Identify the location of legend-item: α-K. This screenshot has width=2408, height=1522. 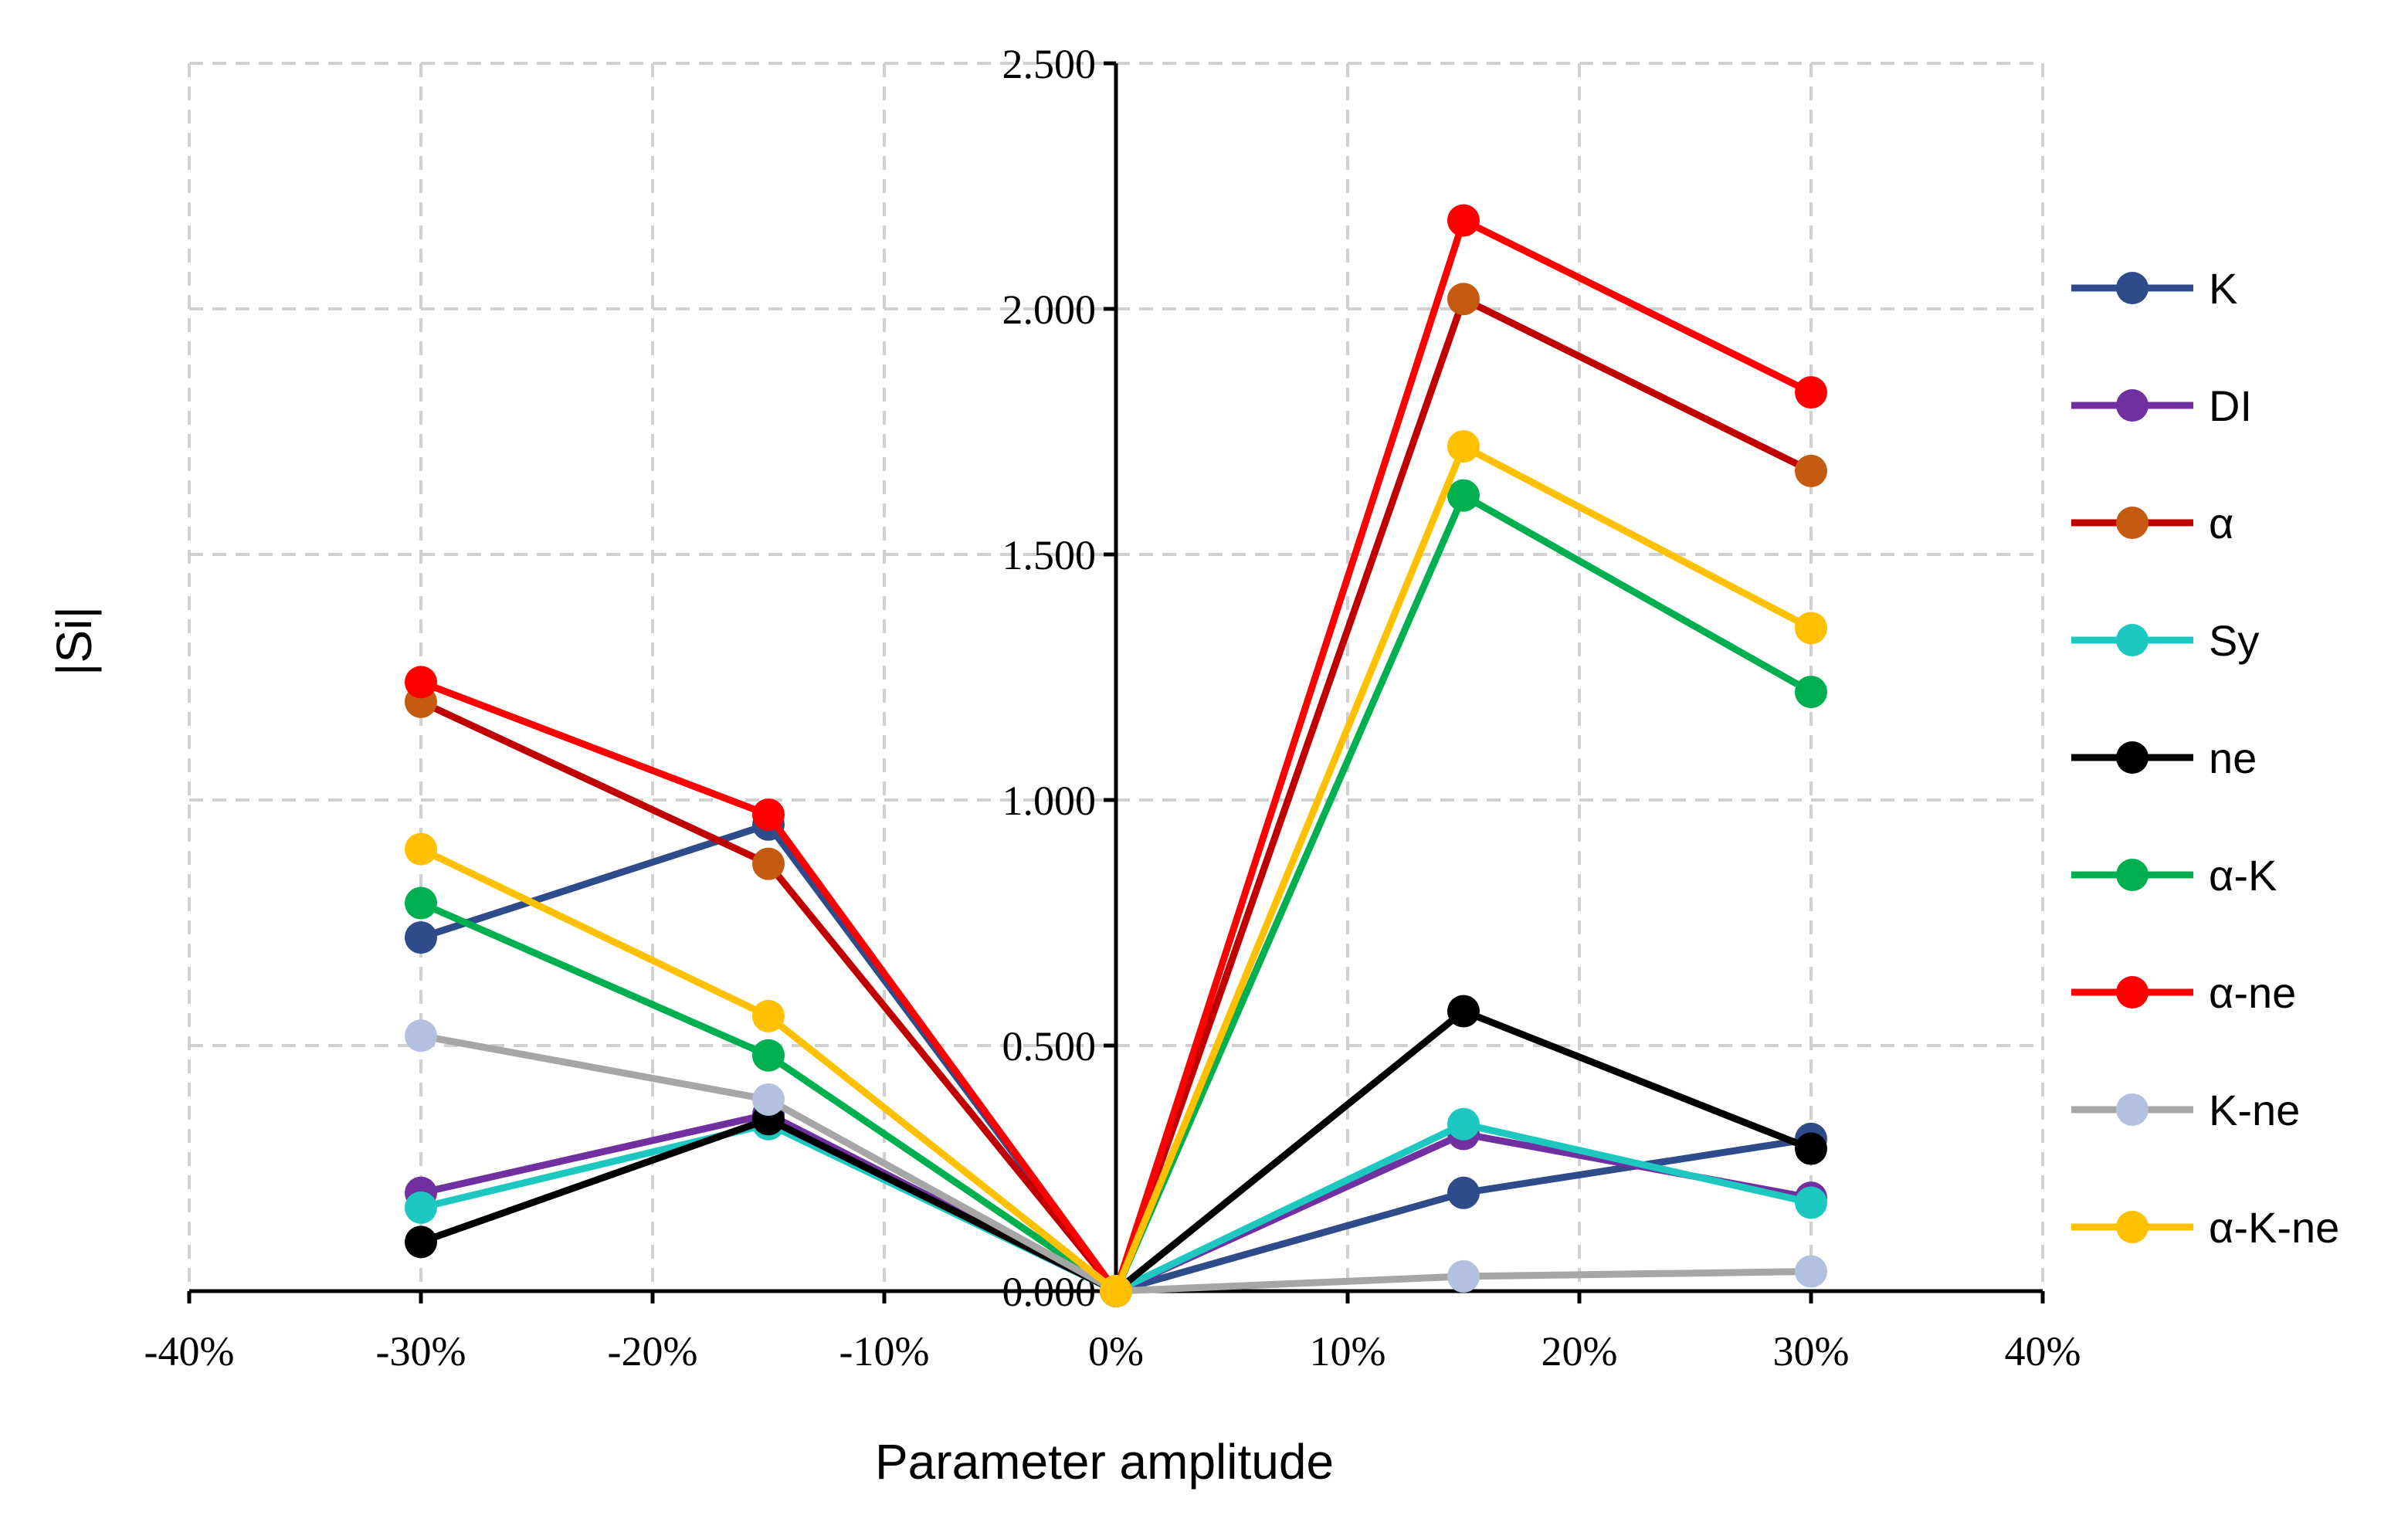
(2174, 875).